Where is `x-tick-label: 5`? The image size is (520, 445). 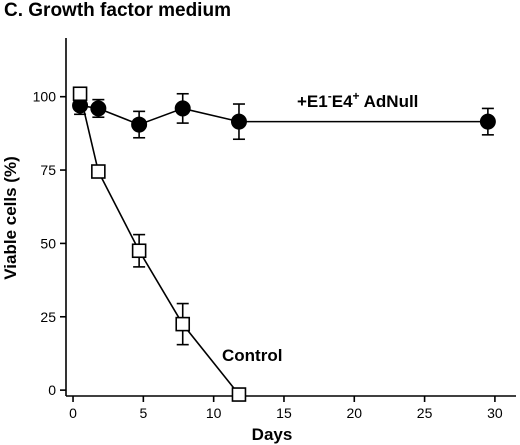
x-tick-label: 5 is located at coordinates (143, 413).